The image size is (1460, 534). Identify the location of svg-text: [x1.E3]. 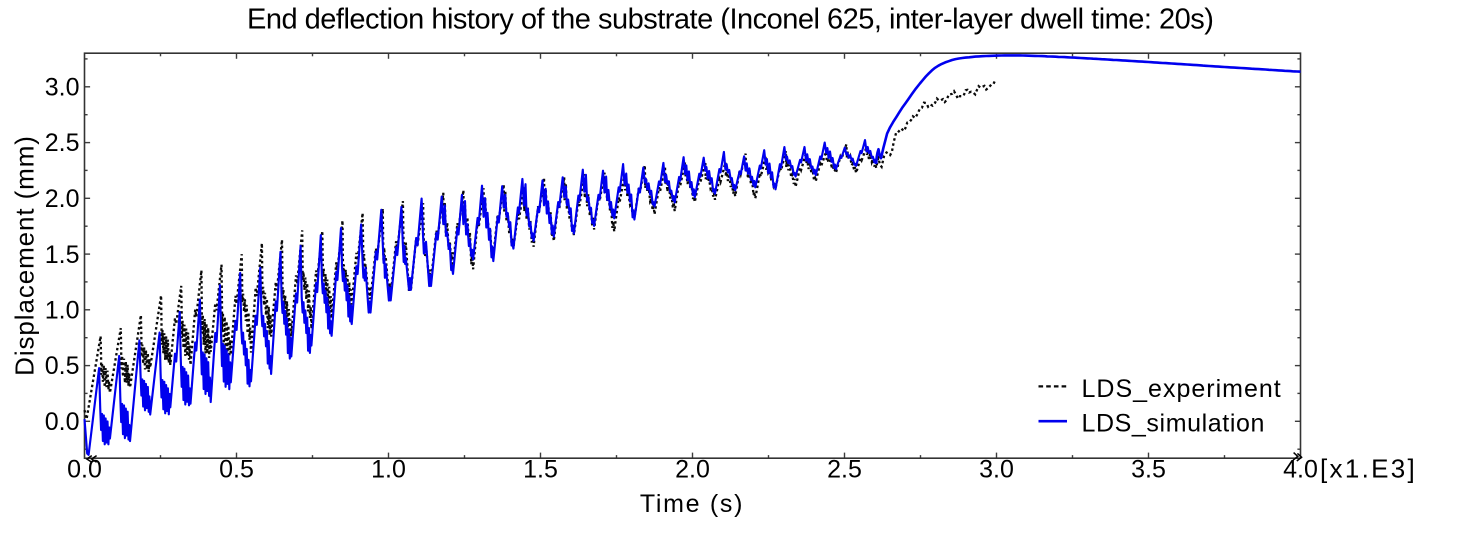
(1368, 468).